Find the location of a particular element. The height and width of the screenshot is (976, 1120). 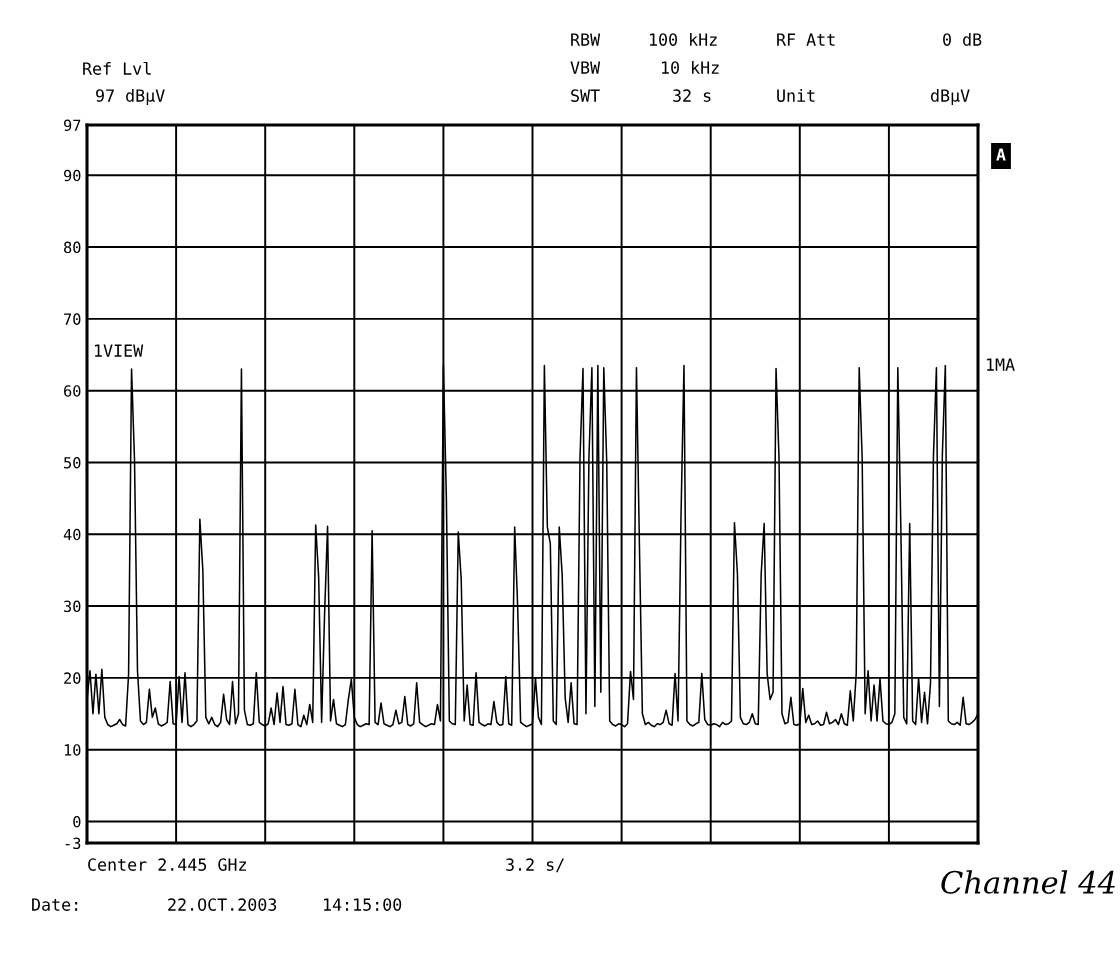

y-tick-label: -3 is located at coordinates (73, 843).